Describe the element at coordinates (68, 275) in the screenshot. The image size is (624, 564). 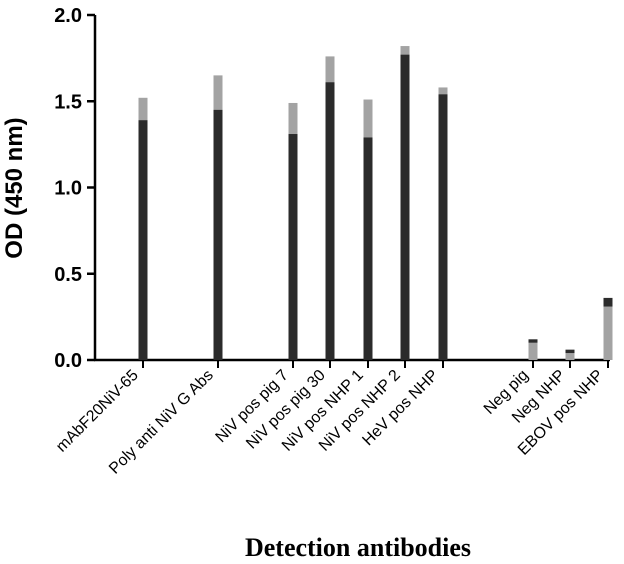
I see `y-tick-label: 0.5` at that location.